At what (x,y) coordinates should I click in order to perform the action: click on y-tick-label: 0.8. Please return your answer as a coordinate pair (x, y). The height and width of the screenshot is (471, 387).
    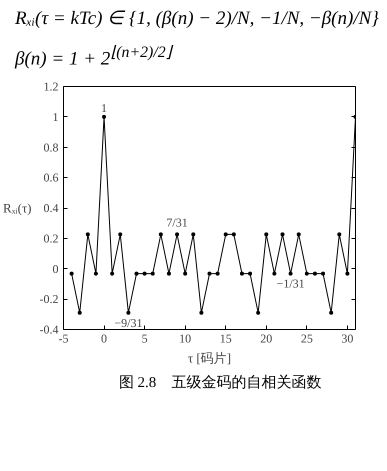
    Looking at the image, I should click on (51, 147).